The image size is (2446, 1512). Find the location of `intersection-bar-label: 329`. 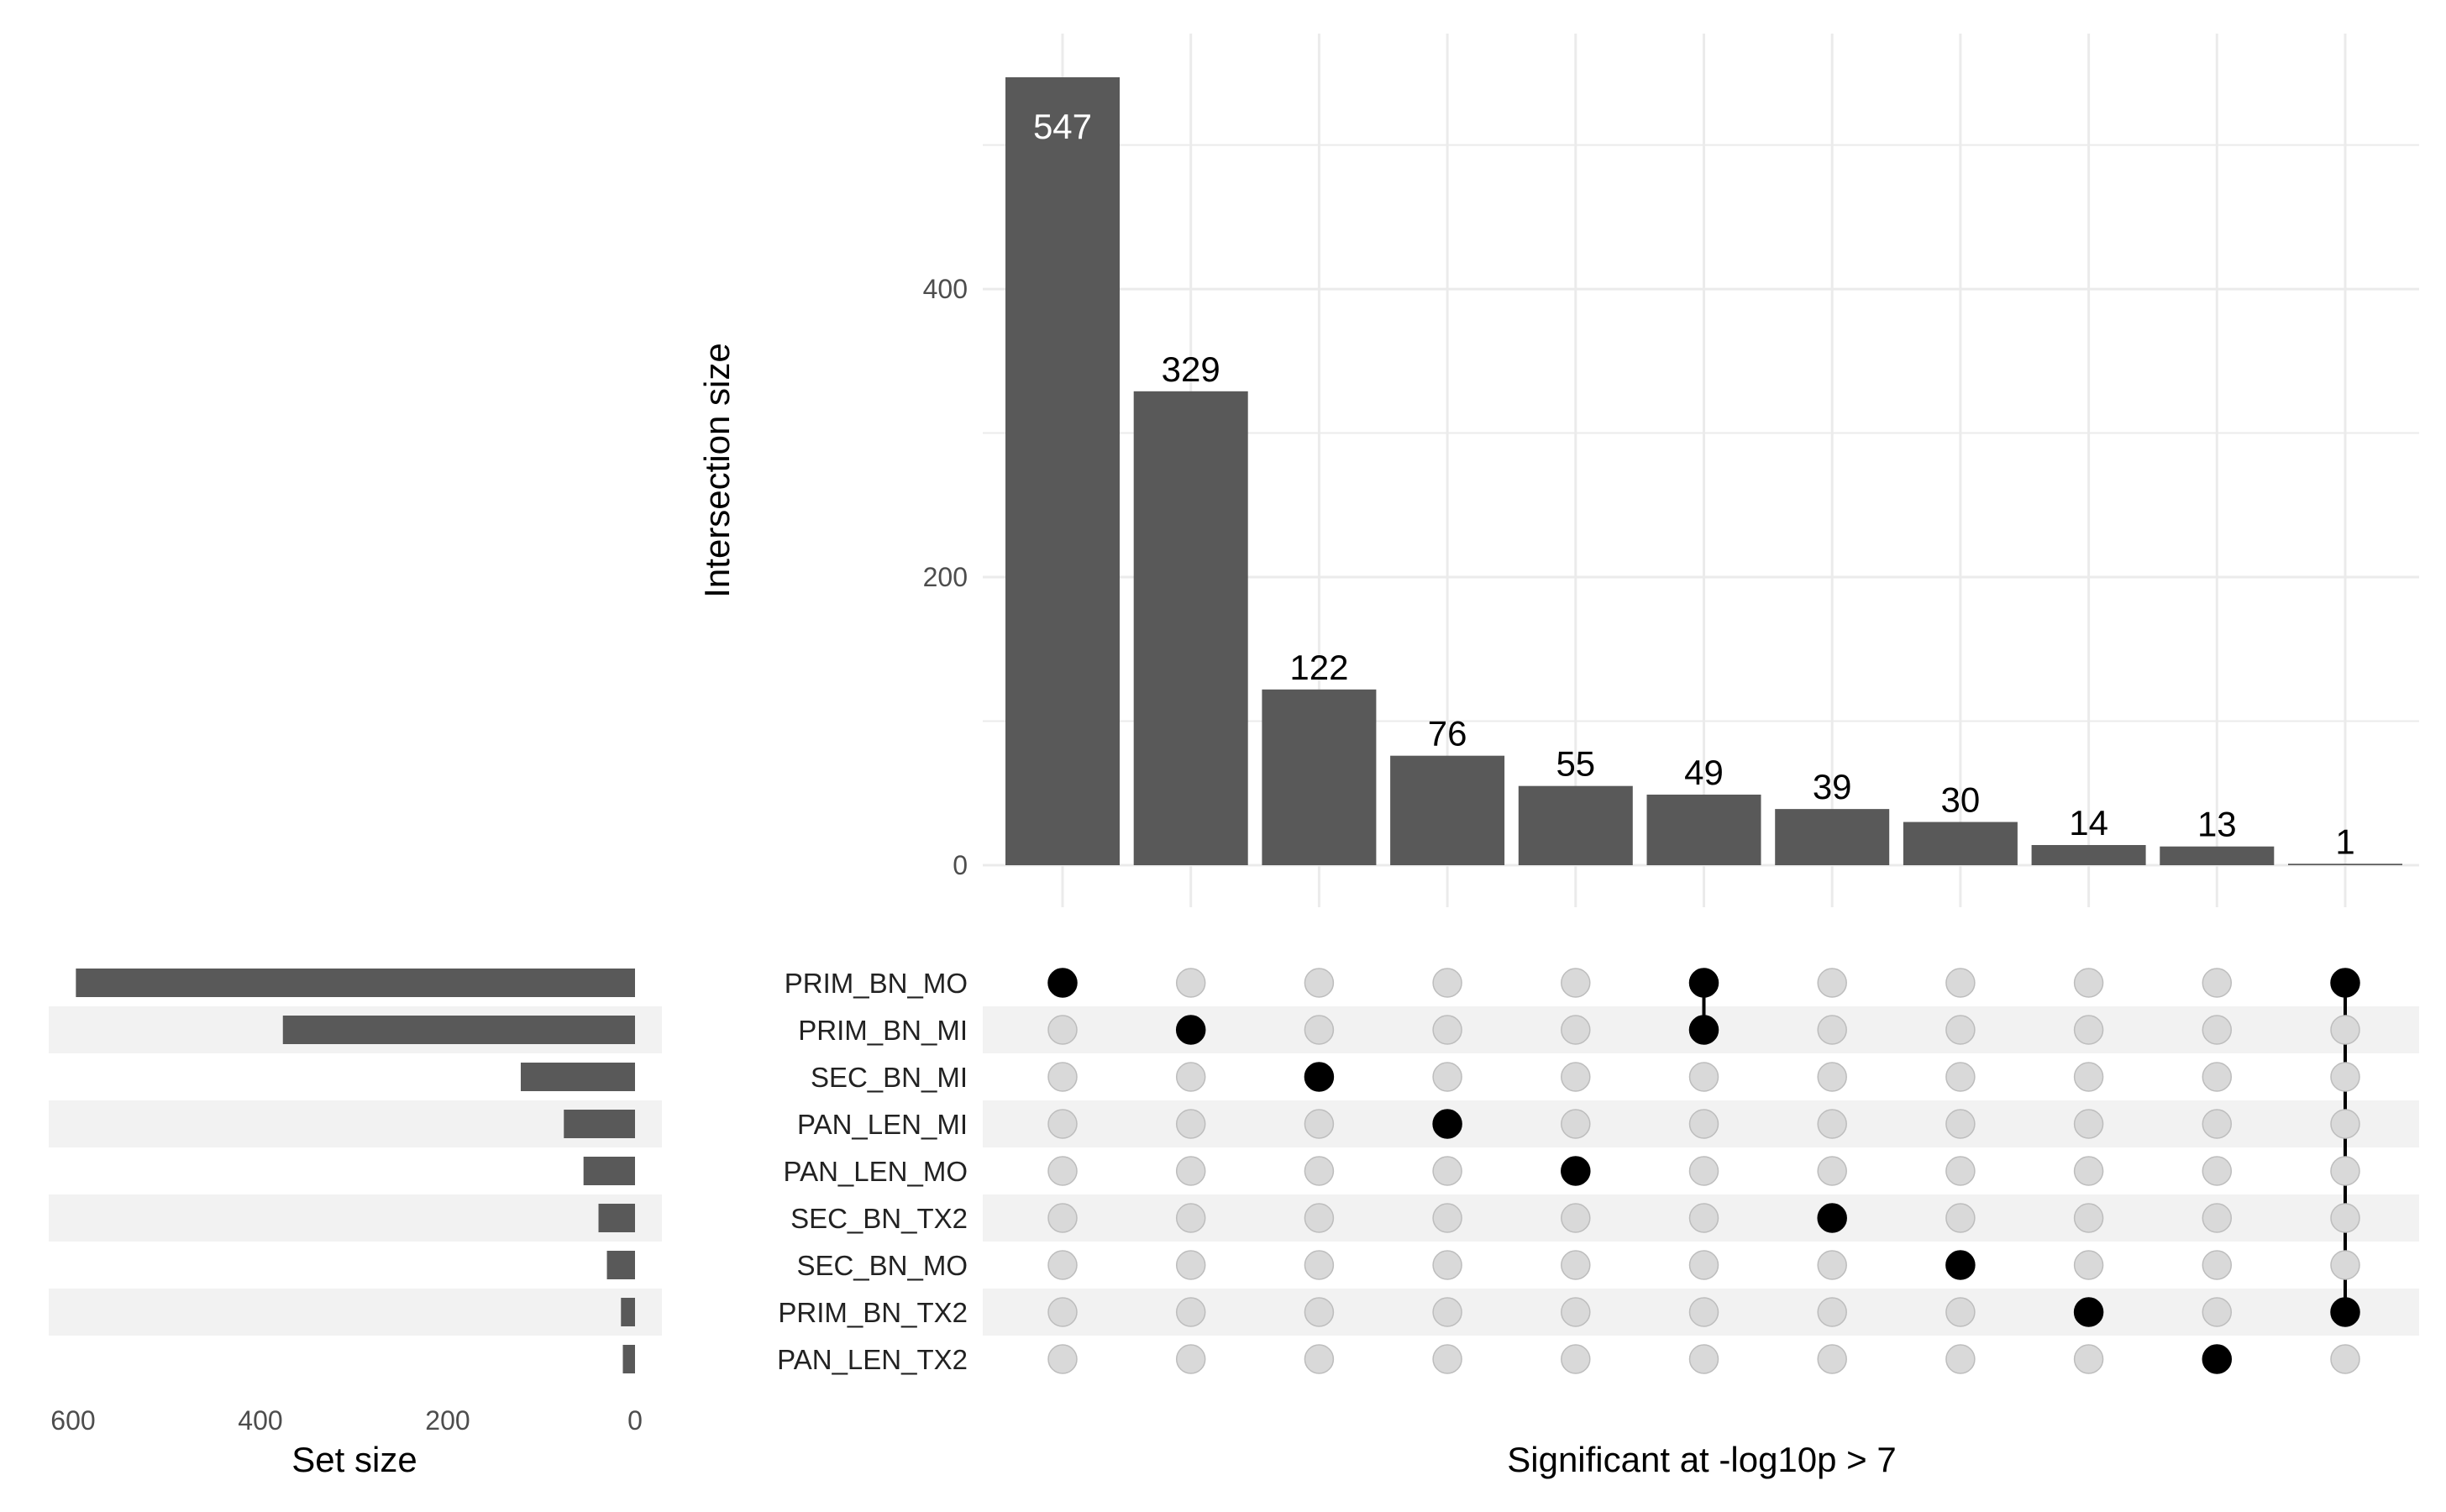

intersection-bar-label: 329 is located at coordinates (1191, 369).